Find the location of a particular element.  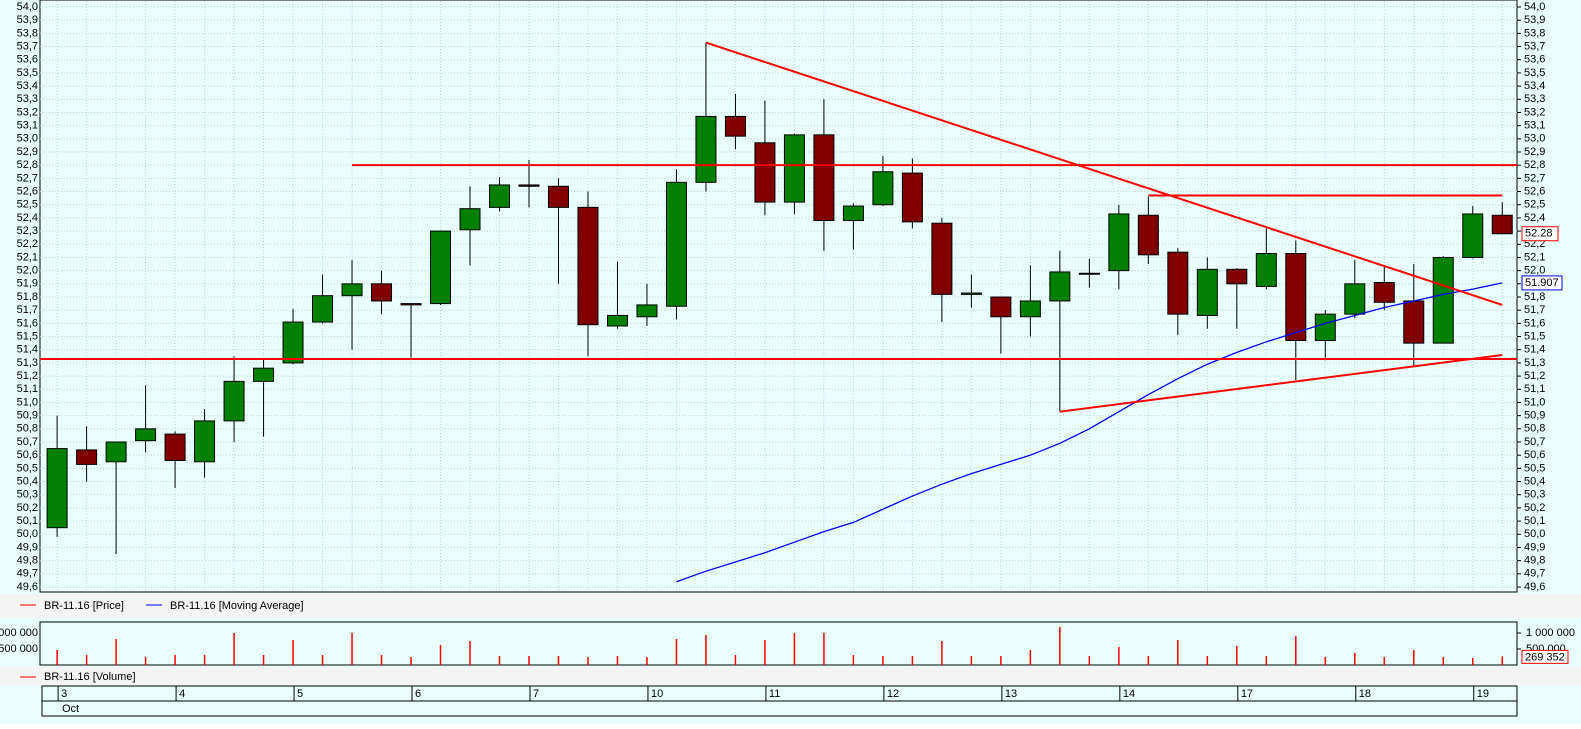

y-tick-label-right: 53,0 is located at coordinates (1534, 139).